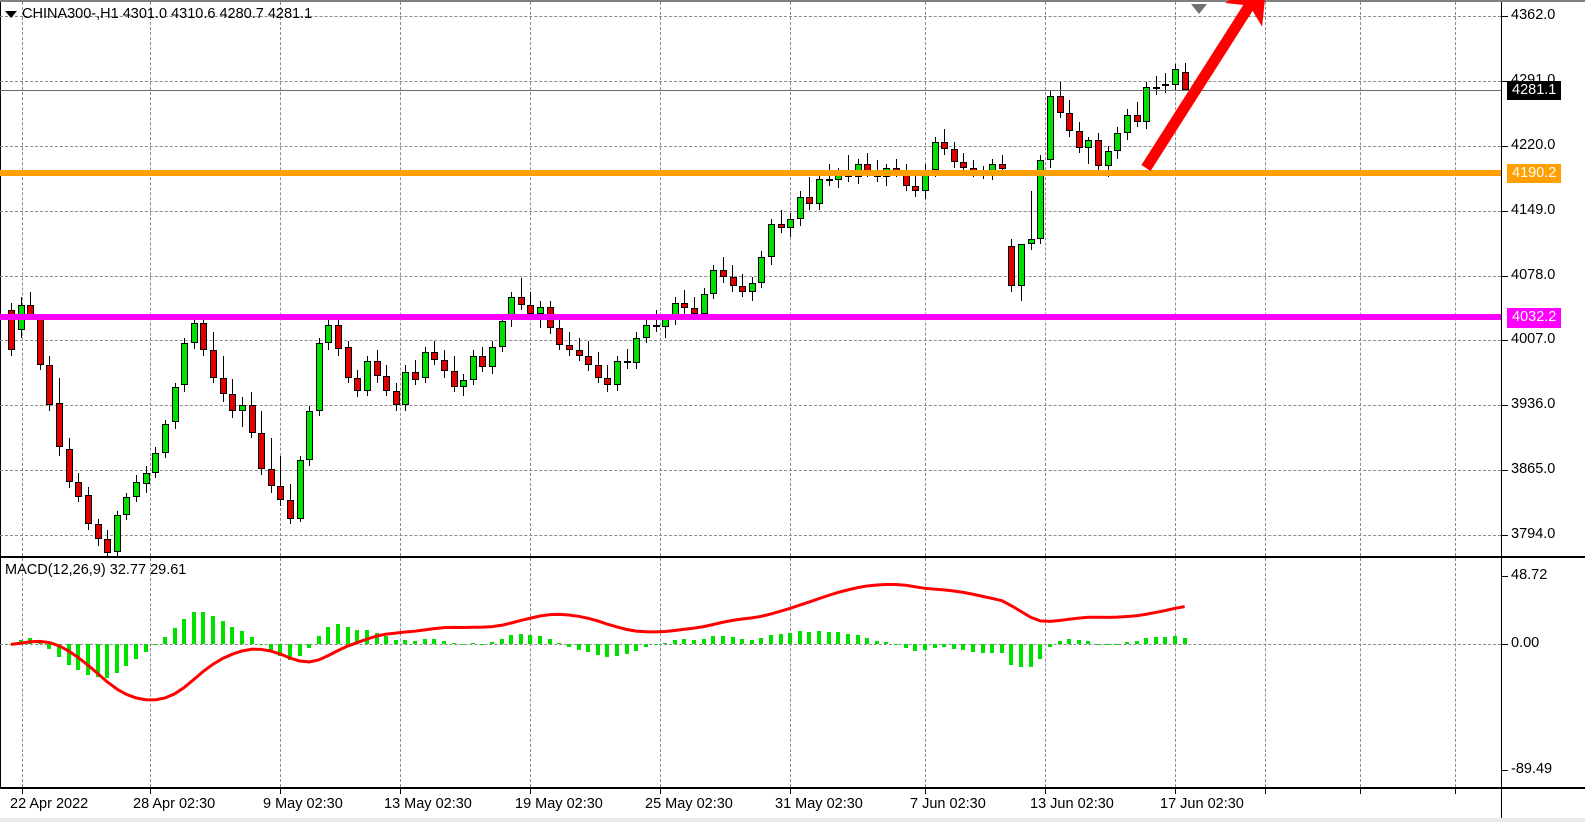 This screenshot has width=1585, height=822. Describe the element at coordinates (1202, 804) in the screenshot. I see `time-axis-label: 17 Jun 02:30` at that location.